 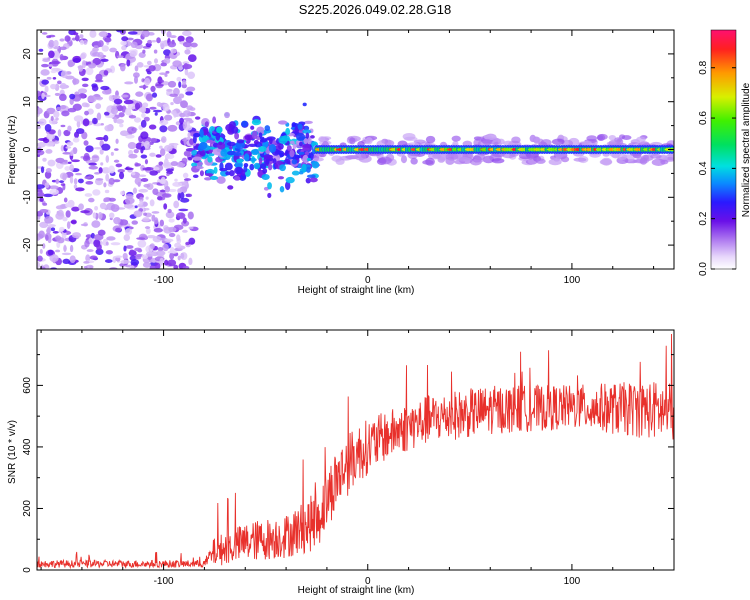 I want to click on snr-ytick-label: 0, so click(x=27, y=570).